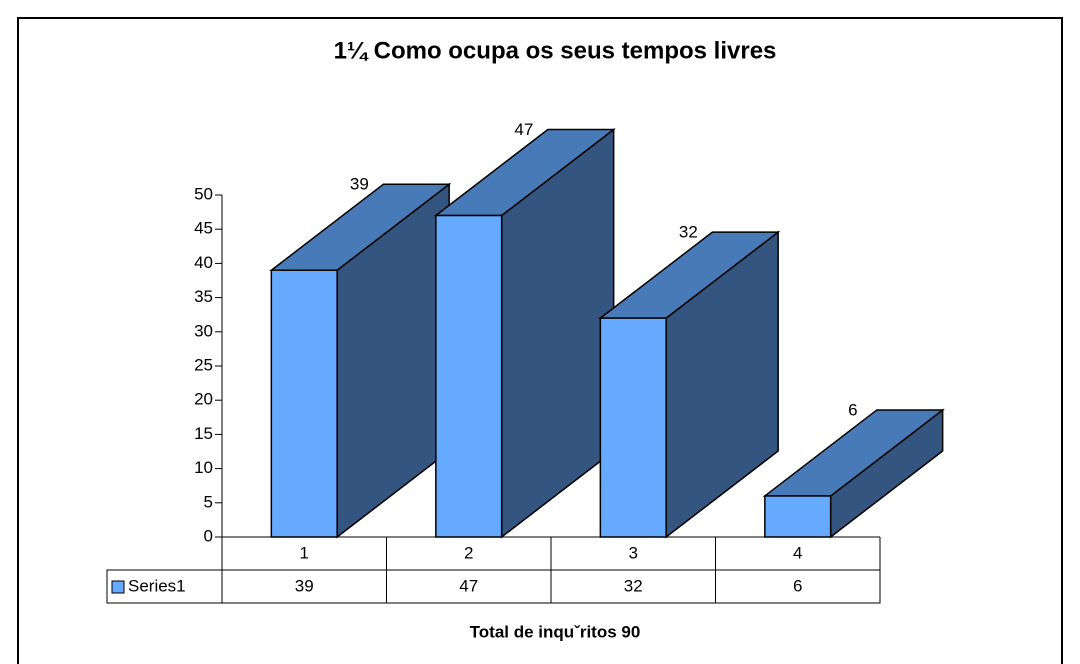  What do you see at coordinates (555, 631) in the screenshot?
I see `footnote: Total de inquˇritos 90` at bounding box center [555, 631].